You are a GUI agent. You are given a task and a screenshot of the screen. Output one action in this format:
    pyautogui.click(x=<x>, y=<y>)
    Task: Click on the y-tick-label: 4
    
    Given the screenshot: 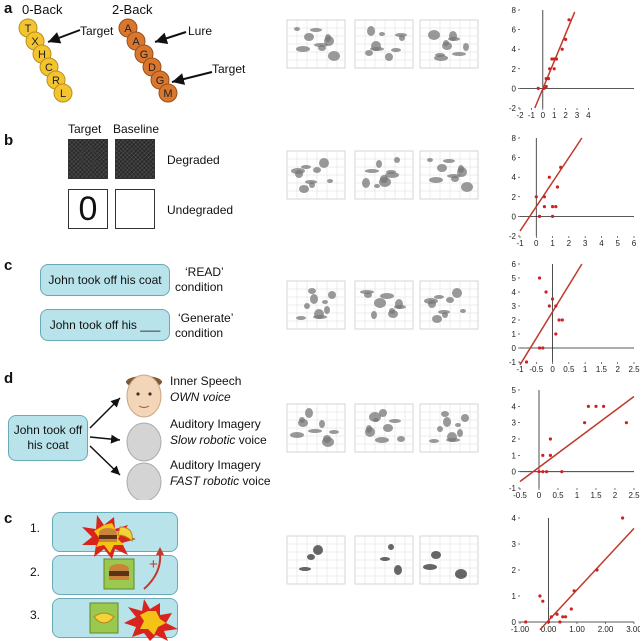 What is the action you would take?
    pyautogui.click(x=514, y=49)
    